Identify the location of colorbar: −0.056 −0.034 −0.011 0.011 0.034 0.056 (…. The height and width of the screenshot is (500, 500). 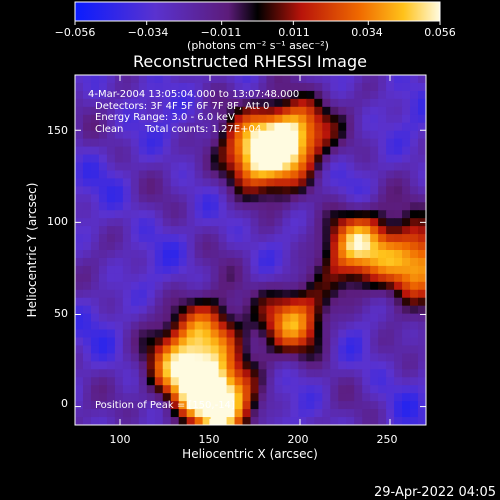
(255, 26).